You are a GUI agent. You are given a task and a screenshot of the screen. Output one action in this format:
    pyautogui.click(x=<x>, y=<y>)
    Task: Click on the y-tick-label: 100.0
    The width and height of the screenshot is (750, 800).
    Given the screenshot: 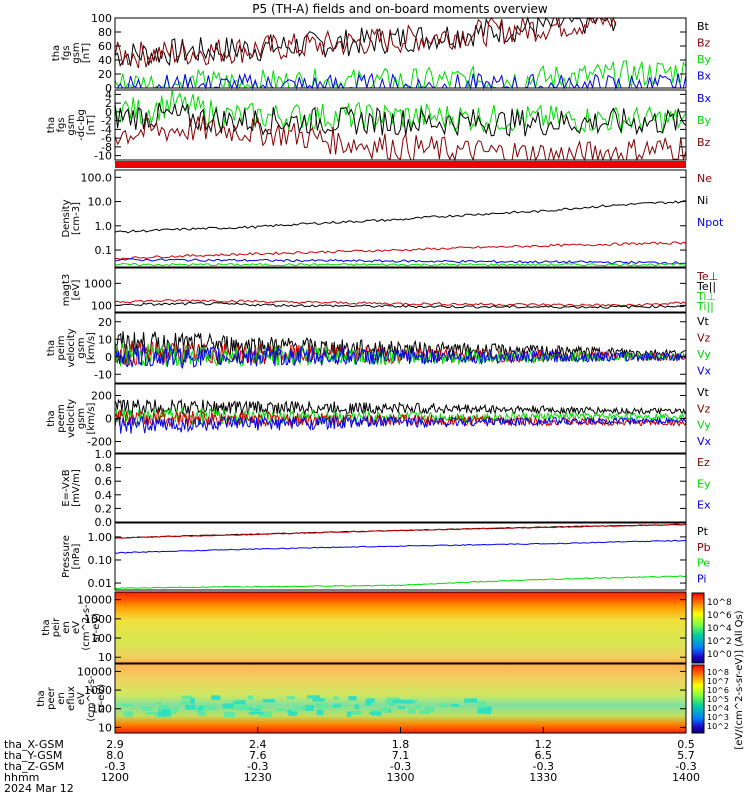 What is the action you would take?
    pyautogui.click(x=97, y=177)
    